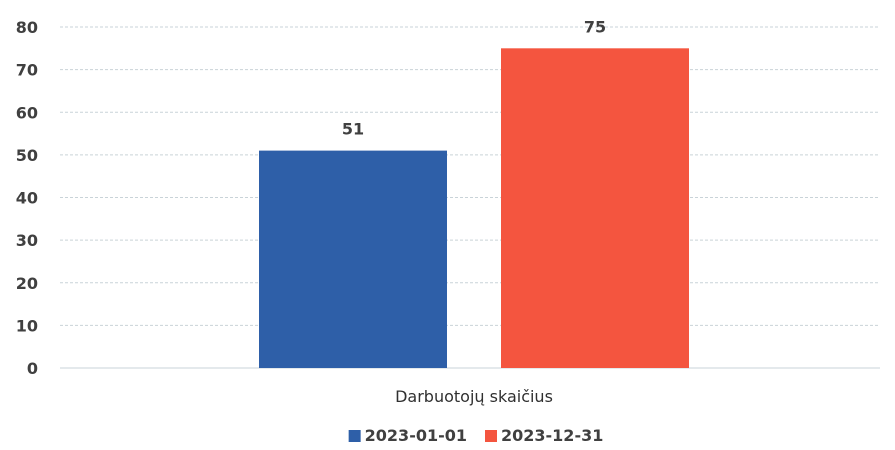 The width and height of the screenshot is (895, 450). I want to click on y-tick-label: 20, so click(27, 283).